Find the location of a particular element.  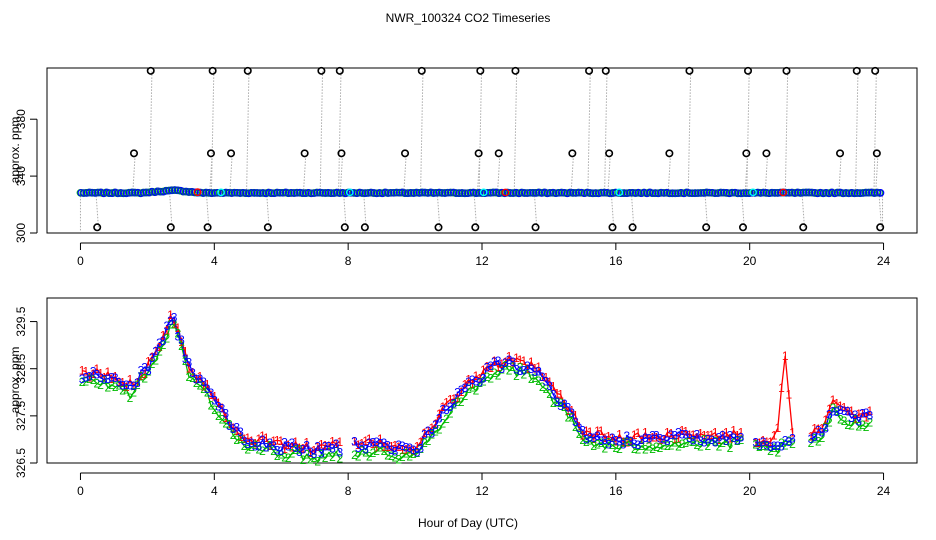

x-tick-label: 4 is located at coordinates (214, 261).